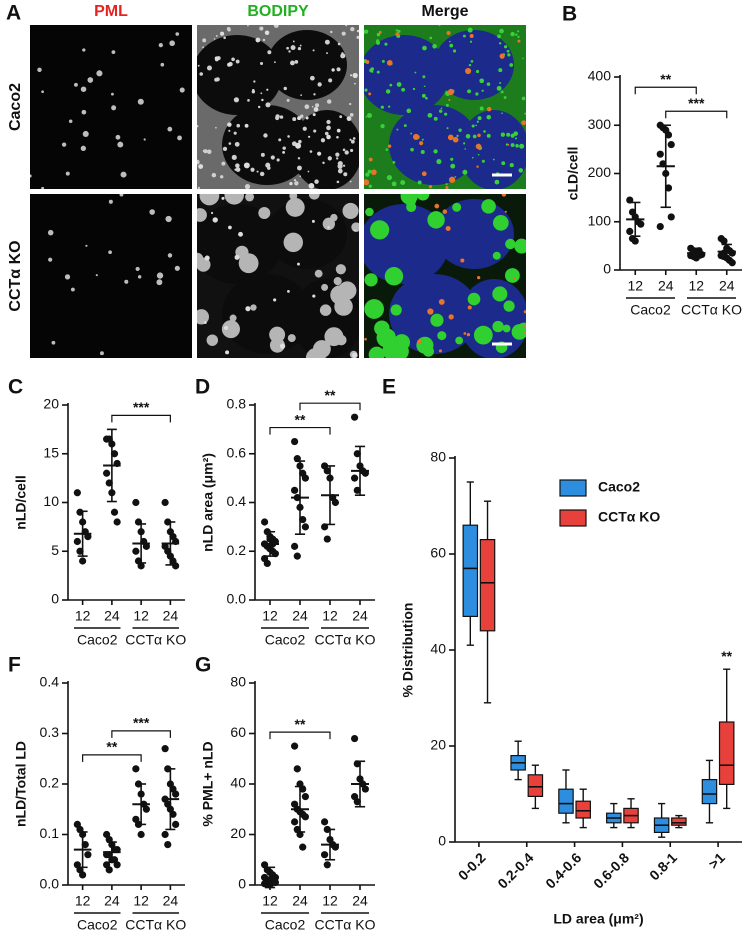 The height and width of the screenshot is (944, 750). Describe the element at coordinates (573, 518) in the screenshot. I see `legend-swatch` at that location.